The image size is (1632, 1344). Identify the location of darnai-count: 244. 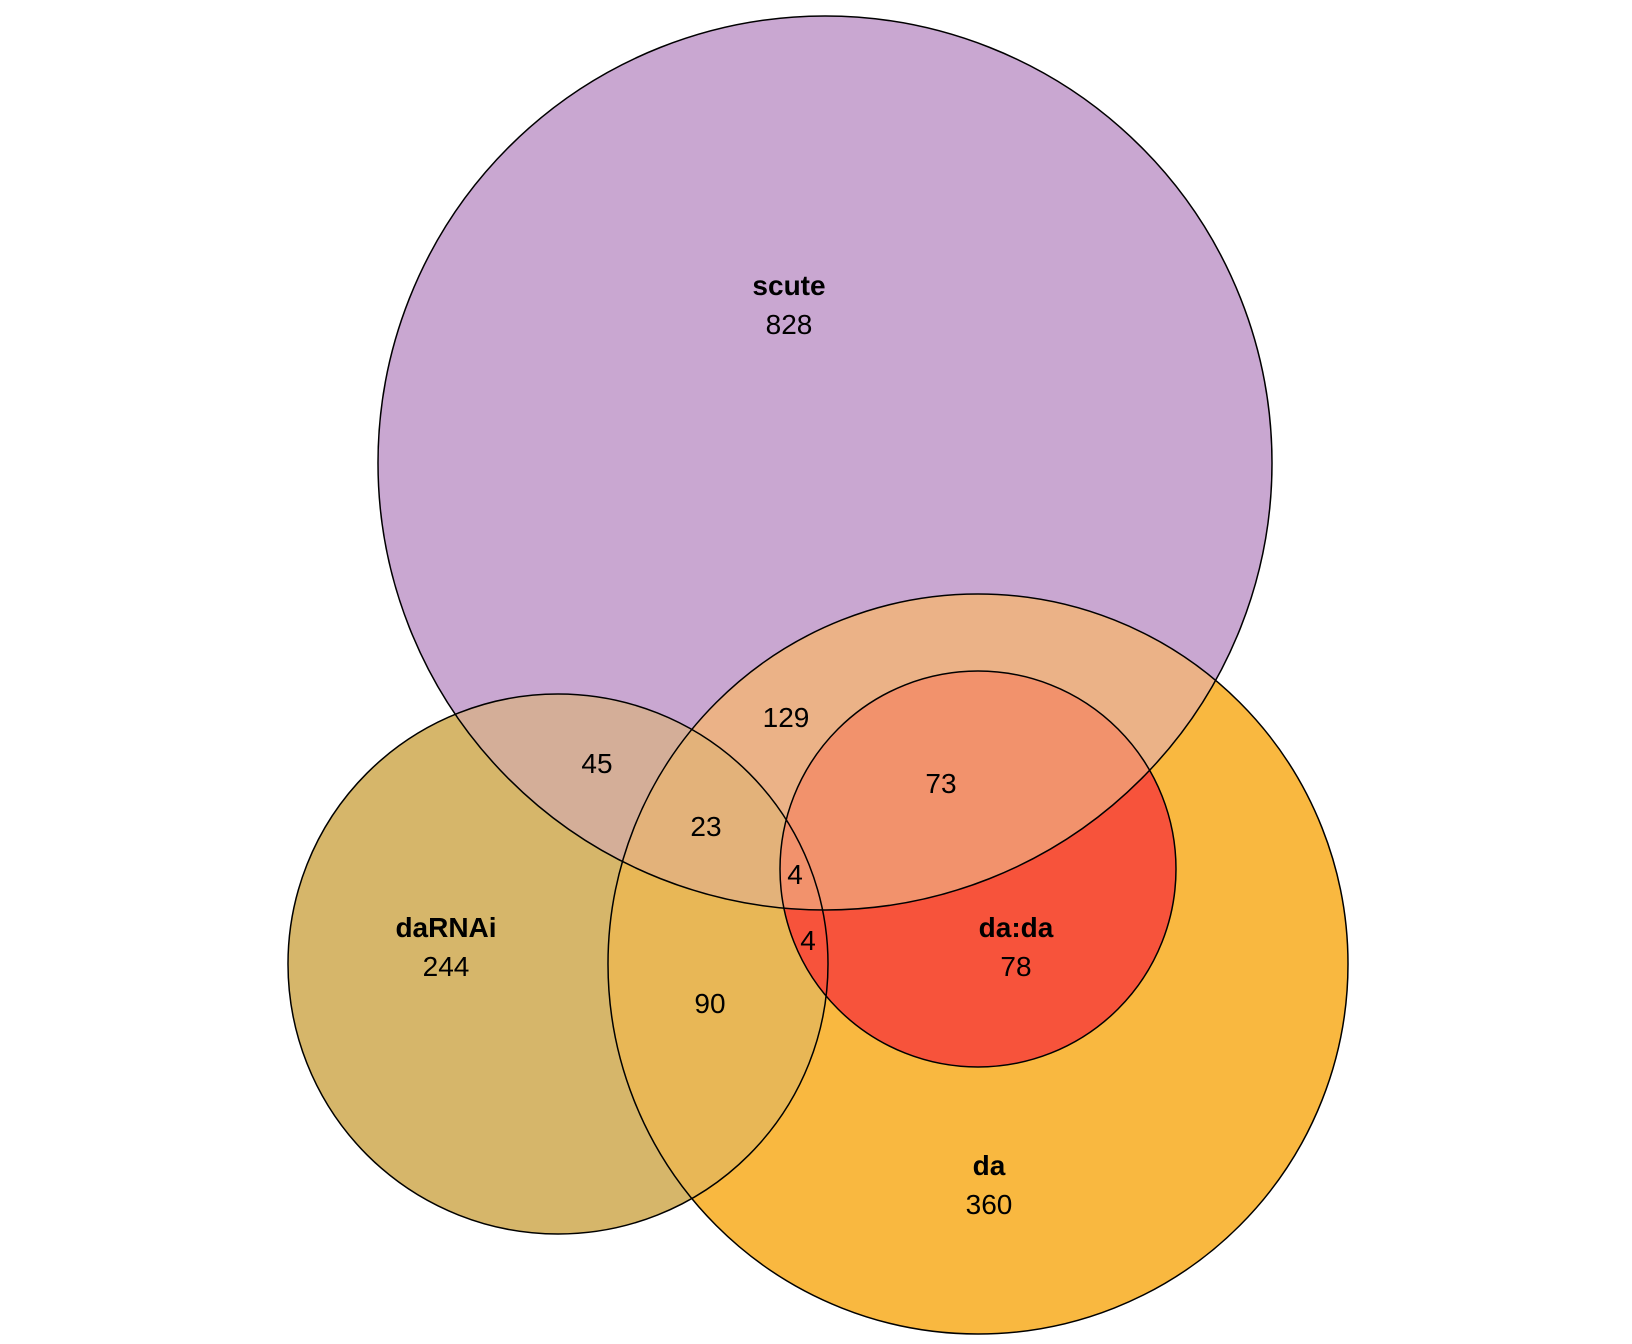
(446, 966).